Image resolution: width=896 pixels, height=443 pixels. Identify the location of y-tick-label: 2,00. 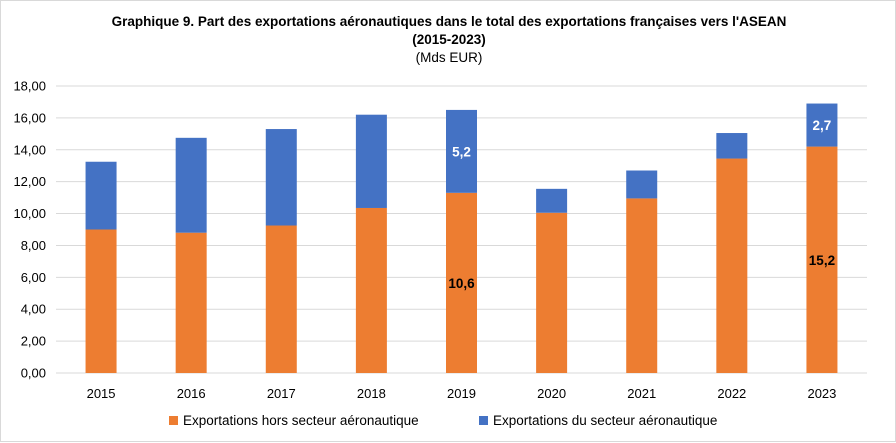
(33, 341).